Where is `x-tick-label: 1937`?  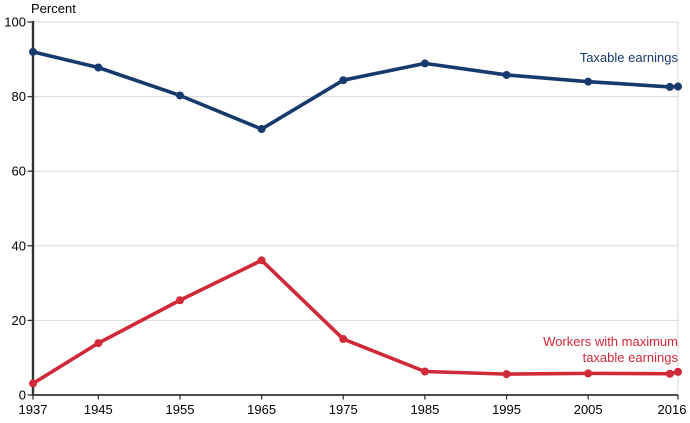 x-tick-label: 1937 is located at coordinates (33, 409).